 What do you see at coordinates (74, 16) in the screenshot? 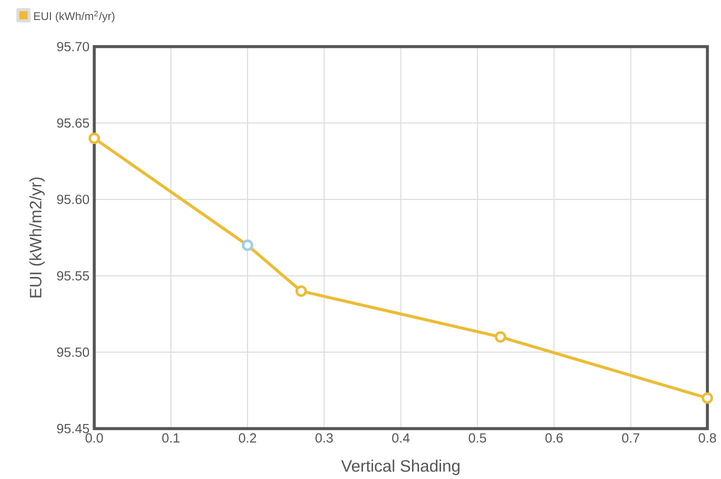
I see `legend-label: EUI (kWh/m$^{2}$/yr)` at bounding box center [74, 16].